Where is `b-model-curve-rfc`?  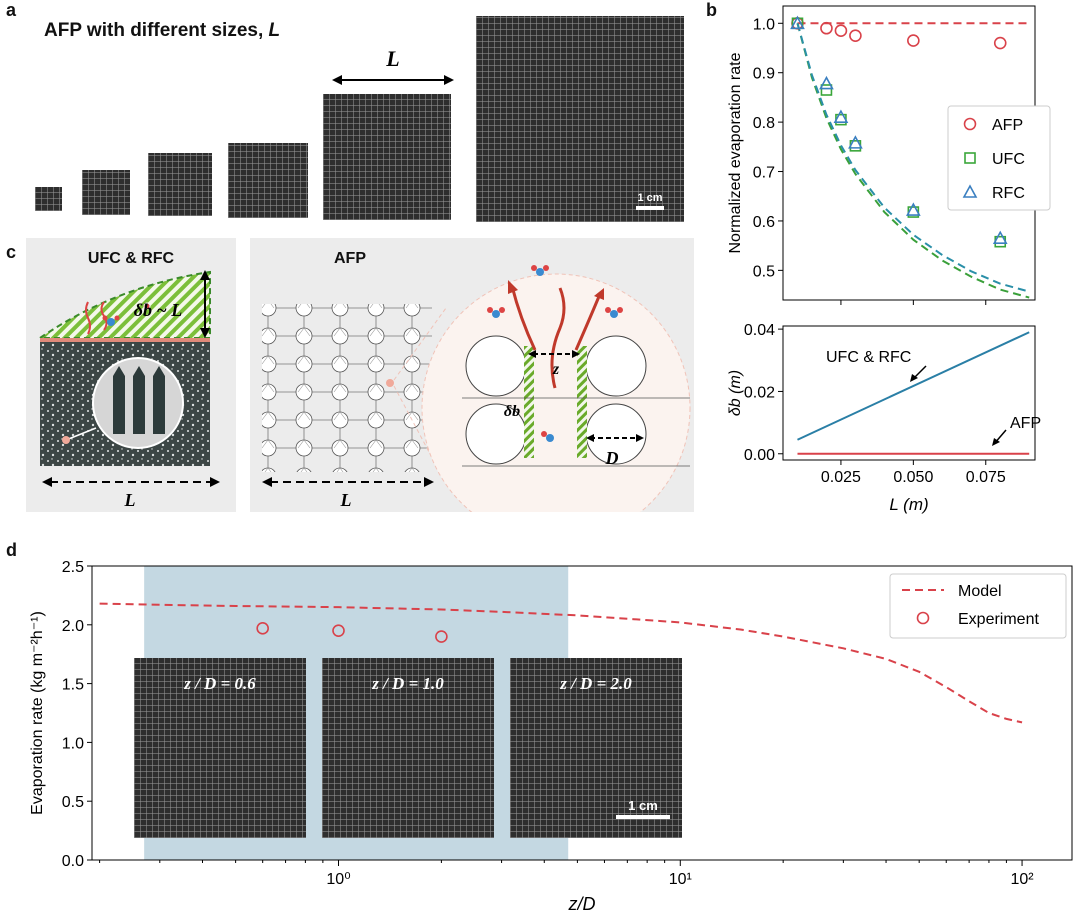 b-model-curve-rfc is located at coordinates (913, 158).